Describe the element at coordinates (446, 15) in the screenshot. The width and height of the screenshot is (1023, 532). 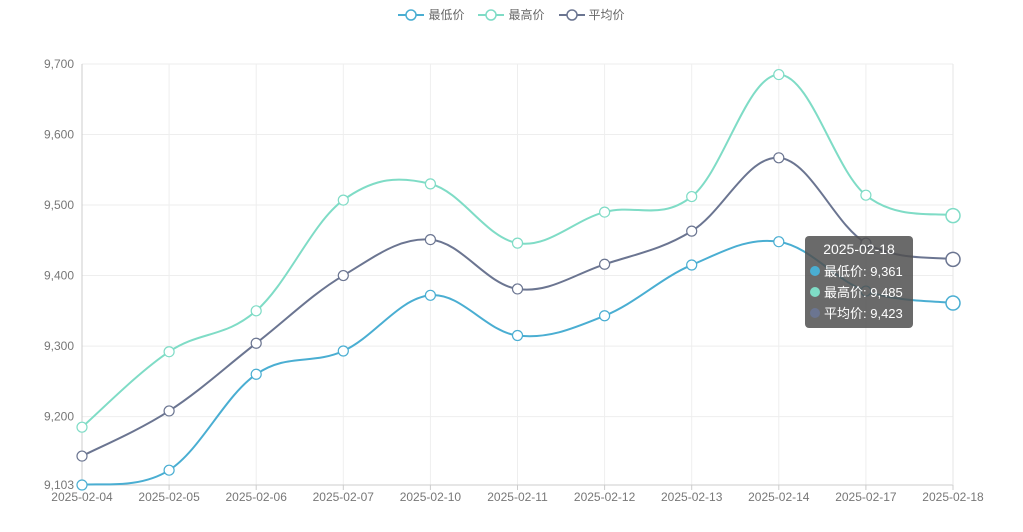
I see `legend-label: 最低价` at that location.